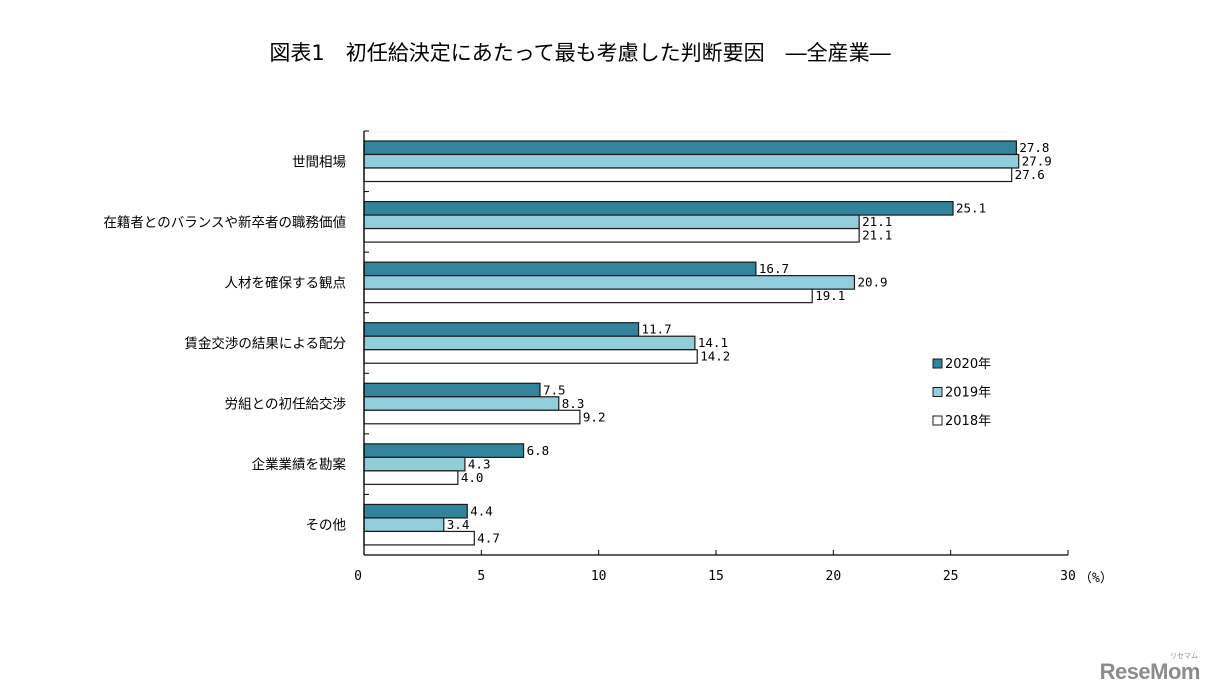 This screenshot has height=695, width=1214. What do you see at coordinates (299, 464) in the screenshot?
I see `category-label: 企業業績を勘案` at bounding box center [299, 464].